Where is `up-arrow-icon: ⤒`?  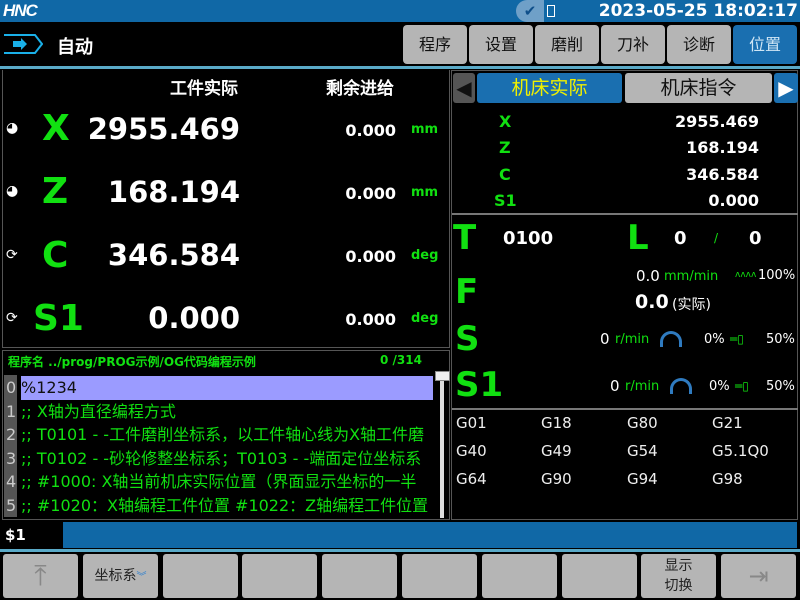 up-arrow-icon: ⤒ is located at coordinates (40, 575).